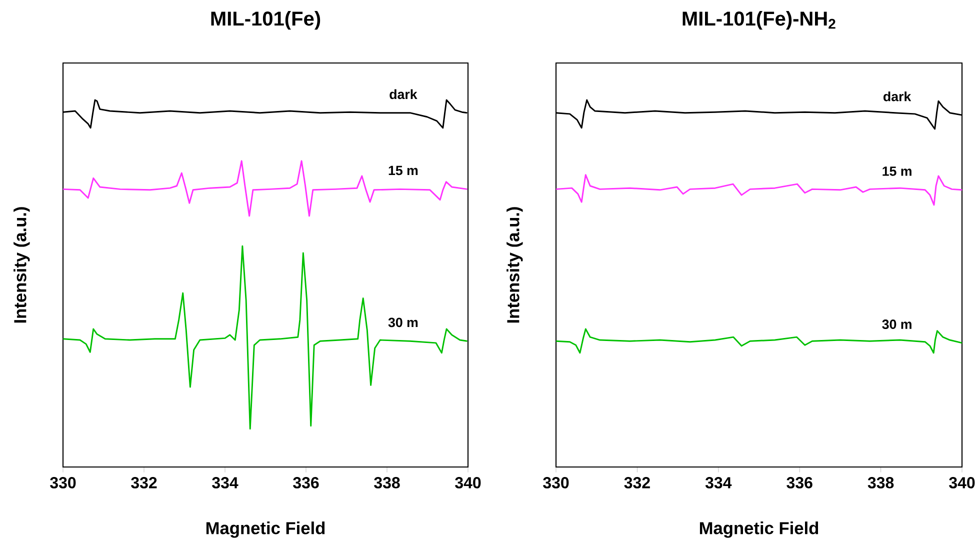 This screenshot has width=977, height=544. Describe the element at coordinates (265, 20) in the screenshot. I see `chart-title: MIL-101(Fe)` at that location.